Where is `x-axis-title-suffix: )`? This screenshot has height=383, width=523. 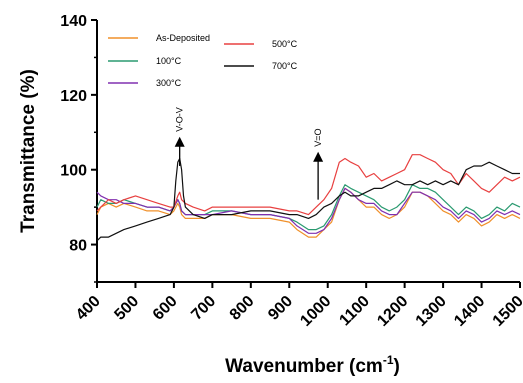
x-axis-title-suffix: ) is located at coordinates (397, 366).